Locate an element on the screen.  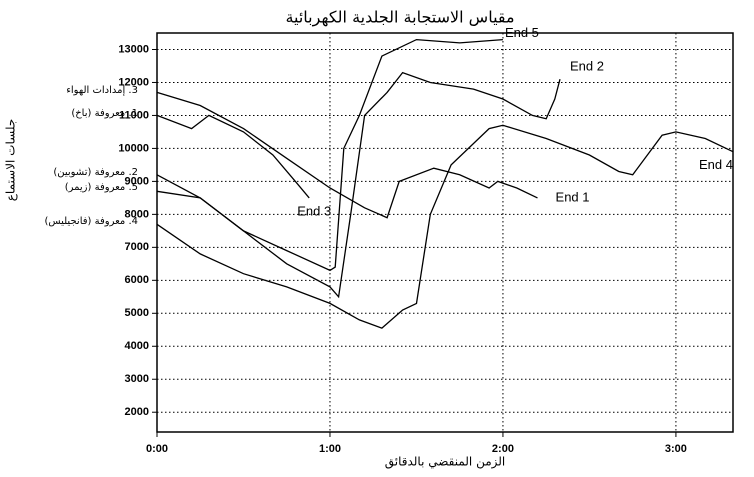
y-tick-label: 6000 is located at coordinates (137, 280).